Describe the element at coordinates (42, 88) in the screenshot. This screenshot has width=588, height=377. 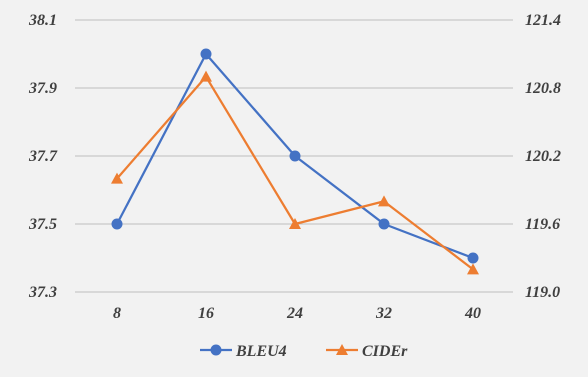
I see `left-y-tick-label: 37.9` at that location.